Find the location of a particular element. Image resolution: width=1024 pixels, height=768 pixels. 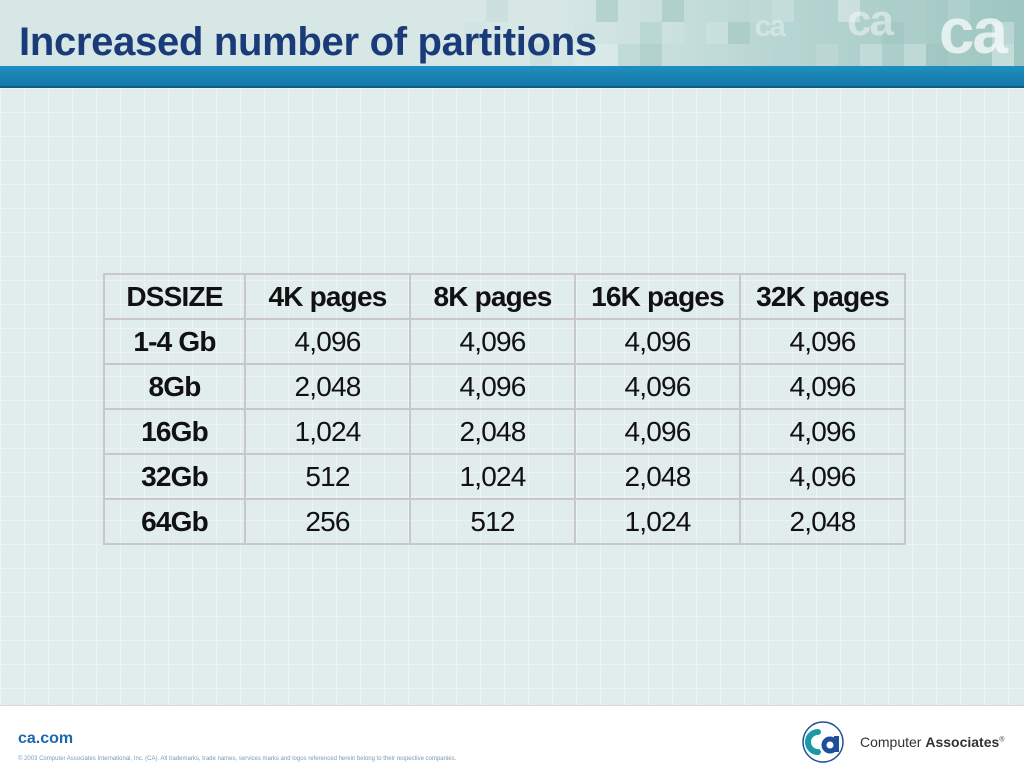

slide-title: Increased number of partitions is located at coordinates (308, 42).